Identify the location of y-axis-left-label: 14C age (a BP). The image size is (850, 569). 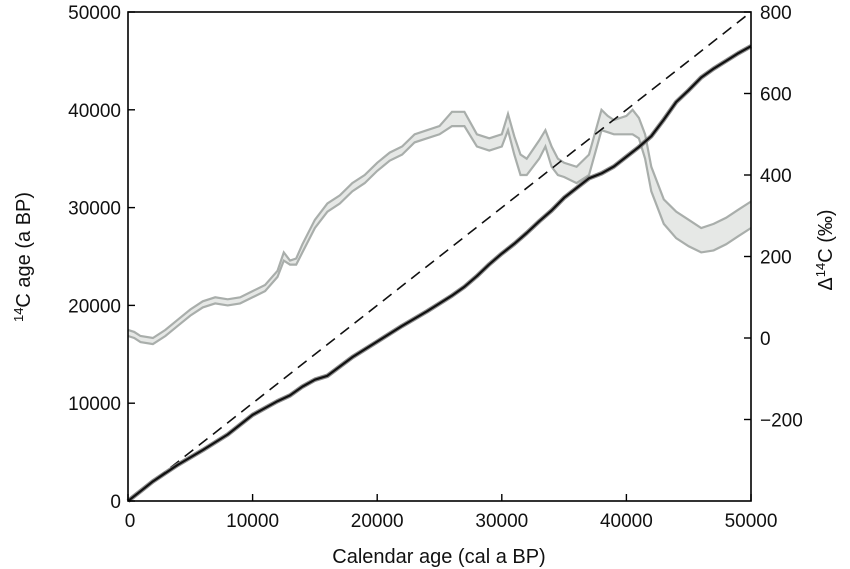
(23, 257).